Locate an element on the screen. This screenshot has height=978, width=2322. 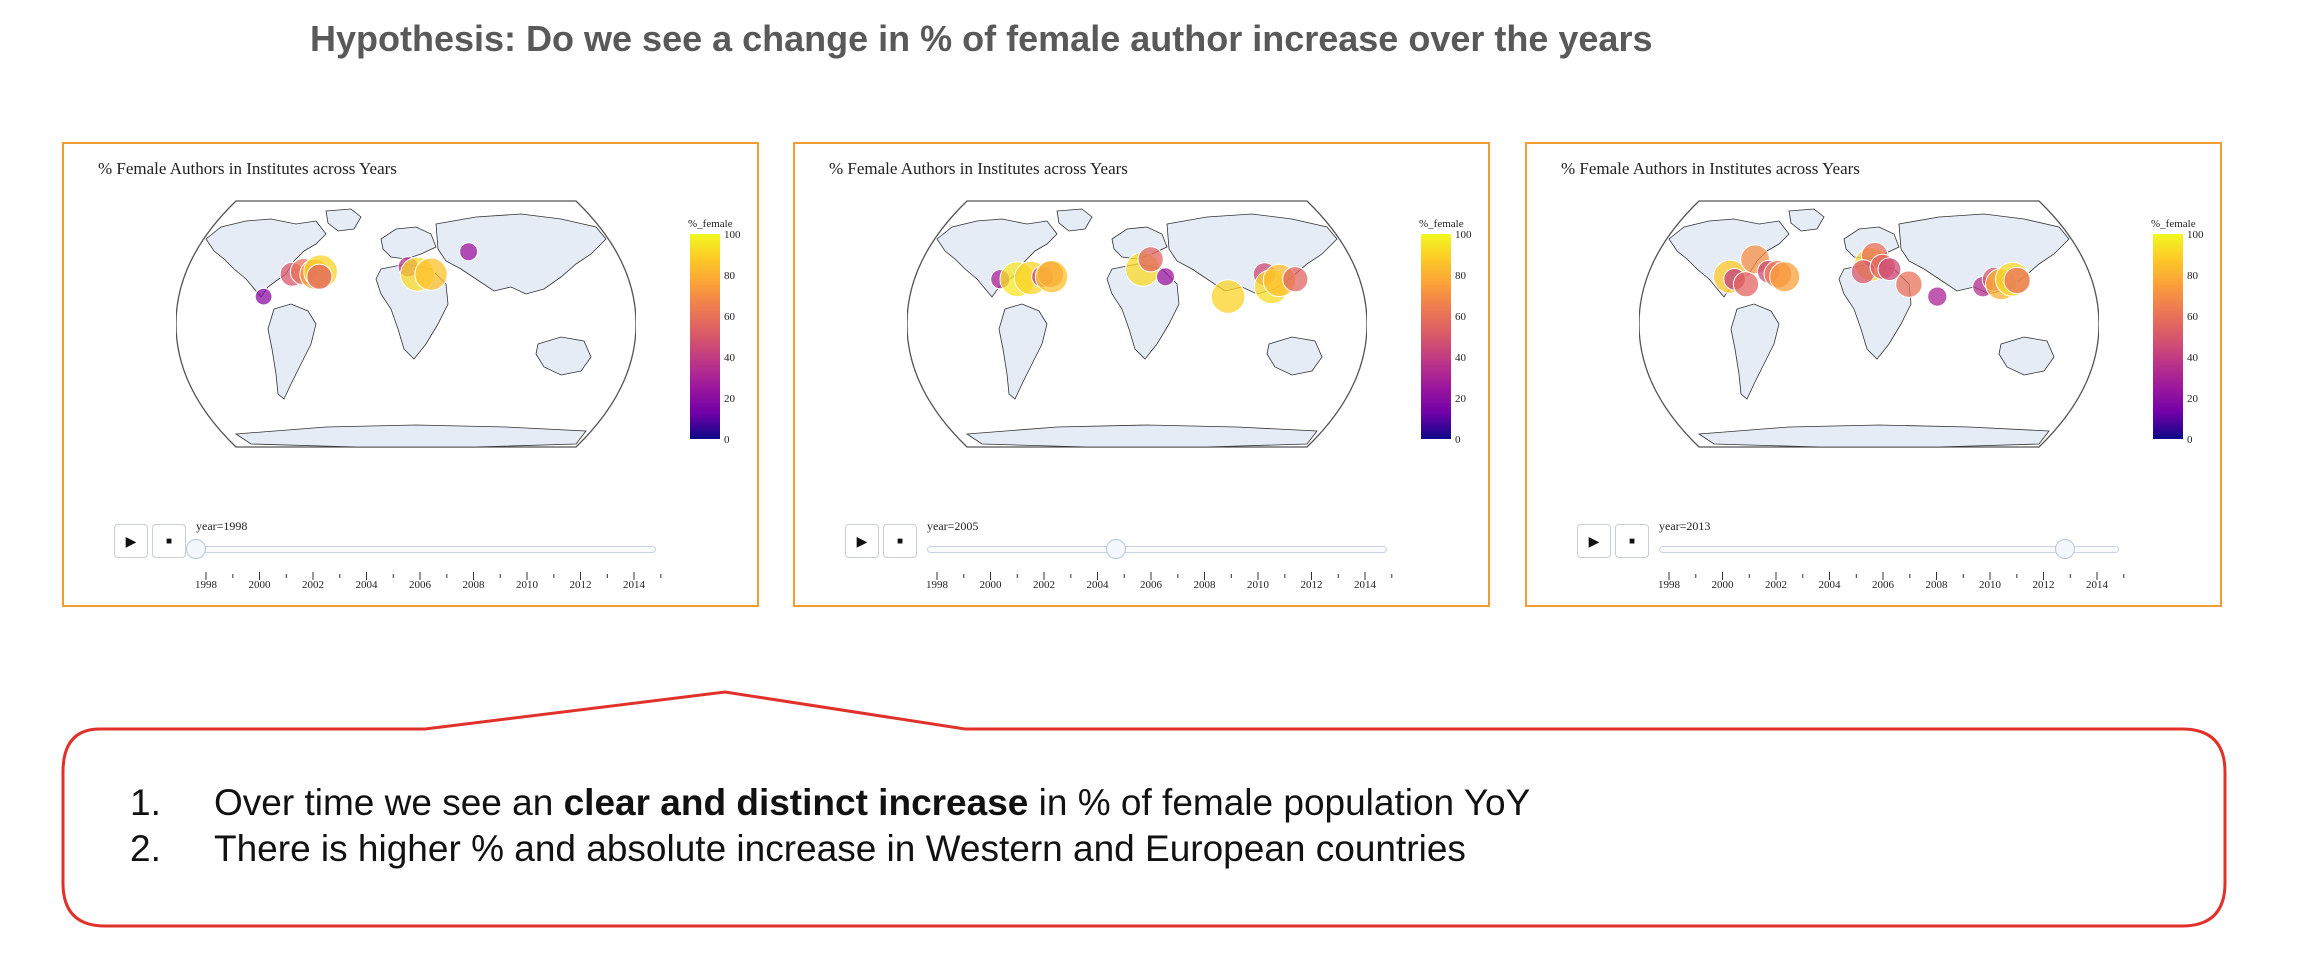
conclusion-number: 2. is located at coordinates (145, 848).